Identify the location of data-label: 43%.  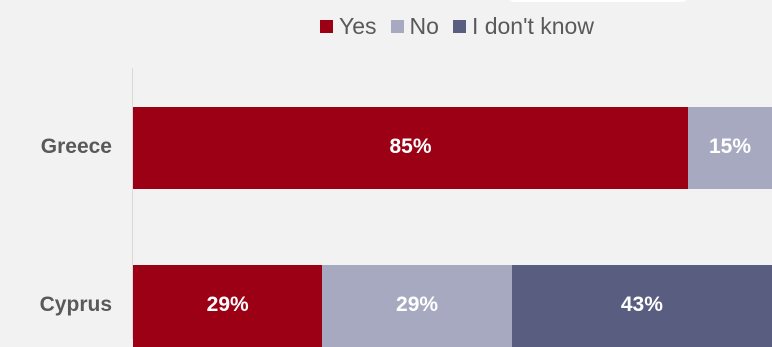
(641, 304).